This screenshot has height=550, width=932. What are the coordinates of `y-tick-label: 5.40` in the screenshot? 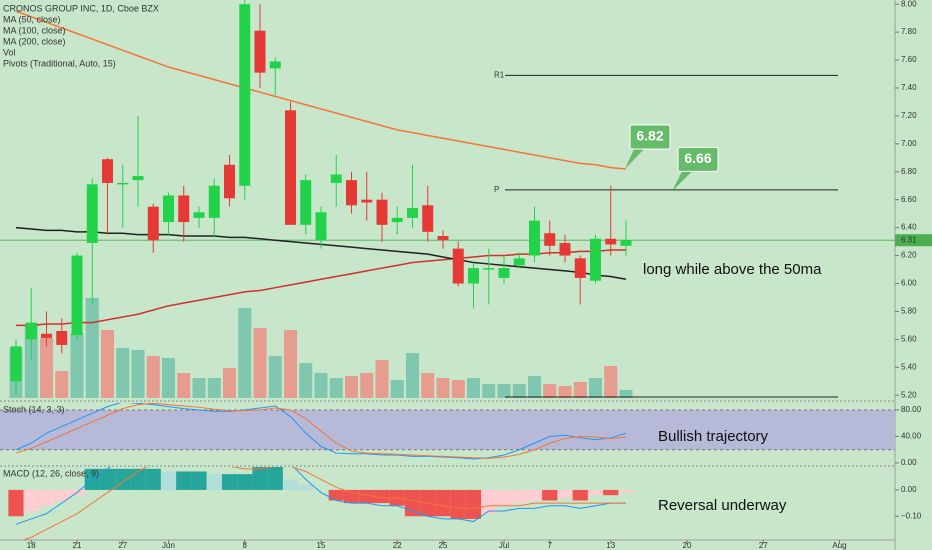 It's located at (909, 366).